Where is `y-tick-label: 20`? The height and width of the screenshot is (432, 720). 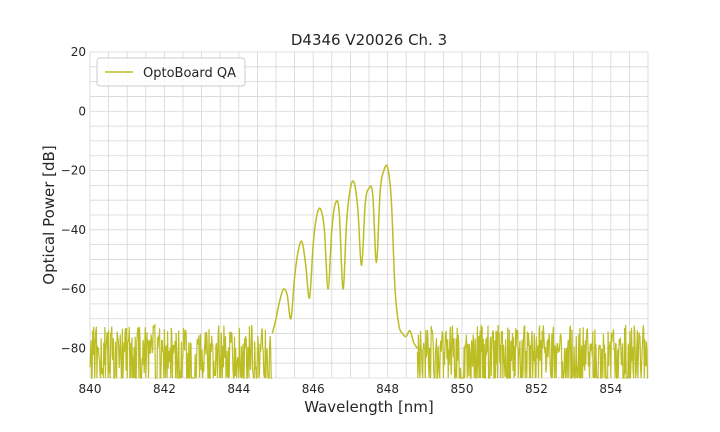
y-tick-label: 20 is located at coordinates (78, 52).